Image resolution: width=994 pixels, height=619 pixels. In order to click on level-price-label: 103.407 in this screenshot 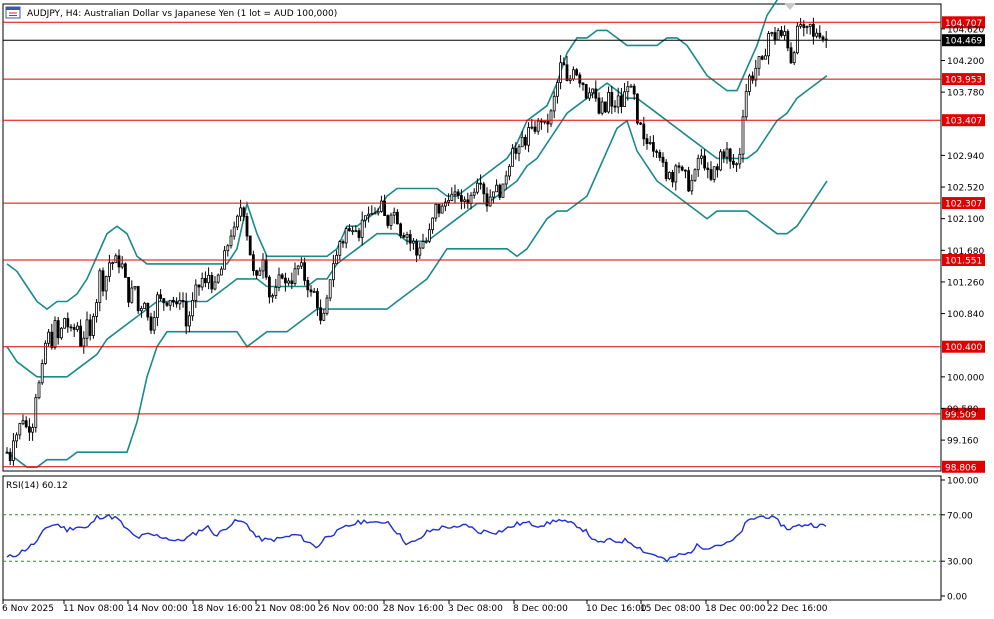, I will do `click(963, 122)`.